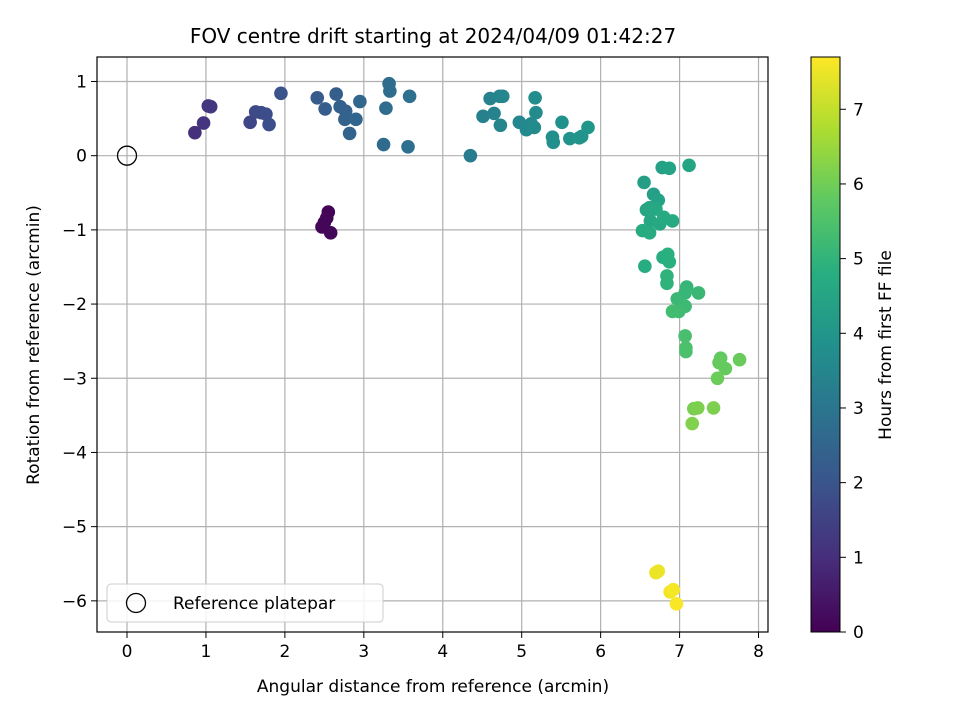  Describe the element at coordinates (74, 602) in the screenshot. I see `y-tick-label: −6` at that location.